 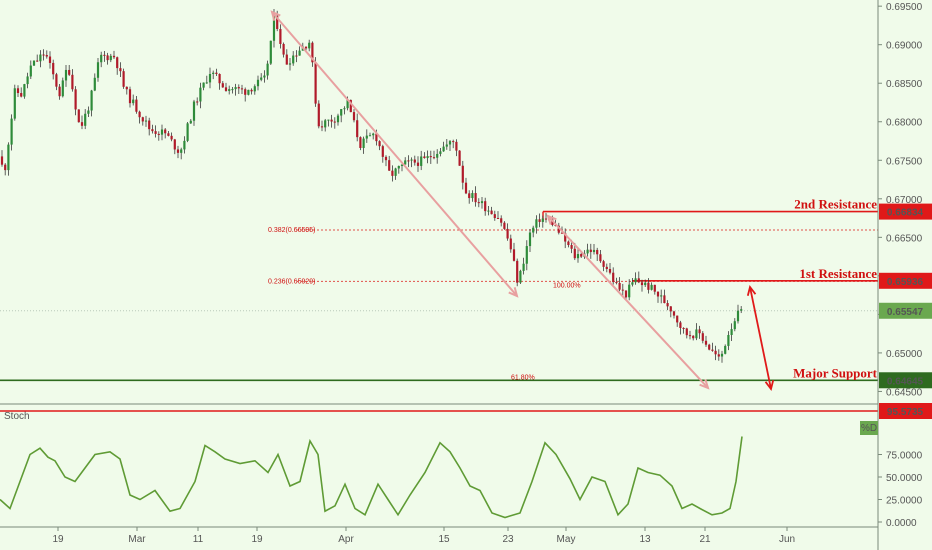 What do you see at coordinates (905, 213) in the screenshot?
I see `level-price-tag-text: 0.66834` at bounding box center [905, 213].